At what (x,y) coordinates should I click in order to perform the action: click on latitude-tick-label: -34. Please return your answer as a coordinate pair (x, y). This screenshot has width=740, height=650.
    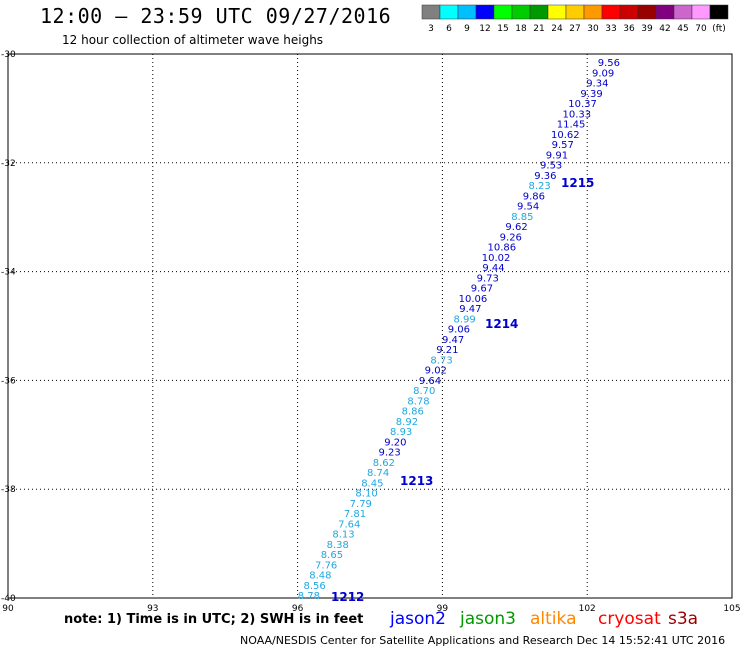
    Looking at the image, I should click on (8, 273).